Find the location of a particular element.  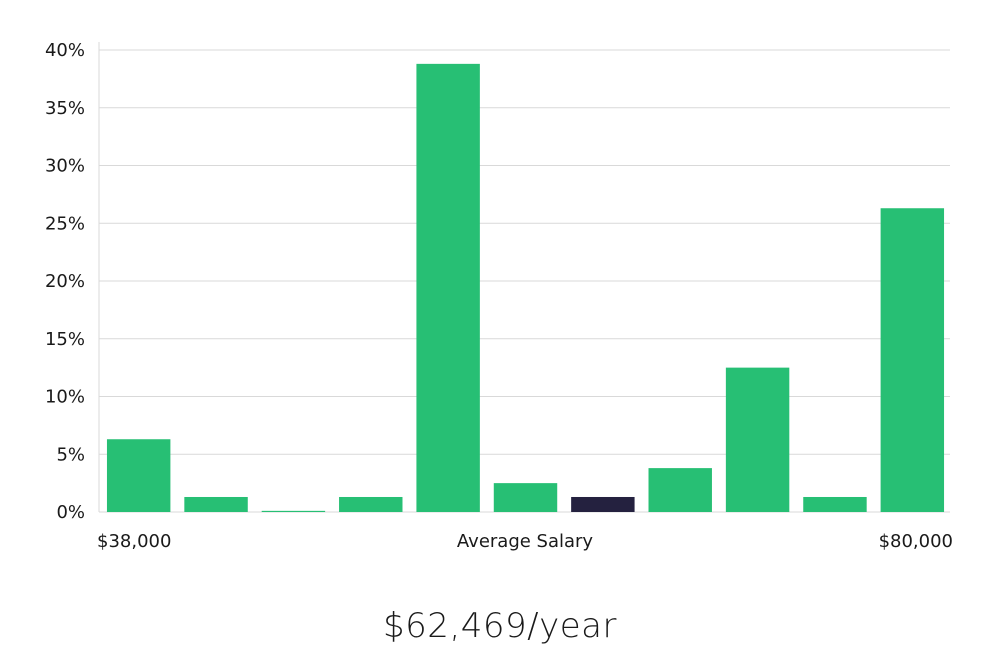

y-axis-tick-labels: 0% 5% 10% 15% 20% 25% 30% 35% 40% is located at coordinates (65, 281).